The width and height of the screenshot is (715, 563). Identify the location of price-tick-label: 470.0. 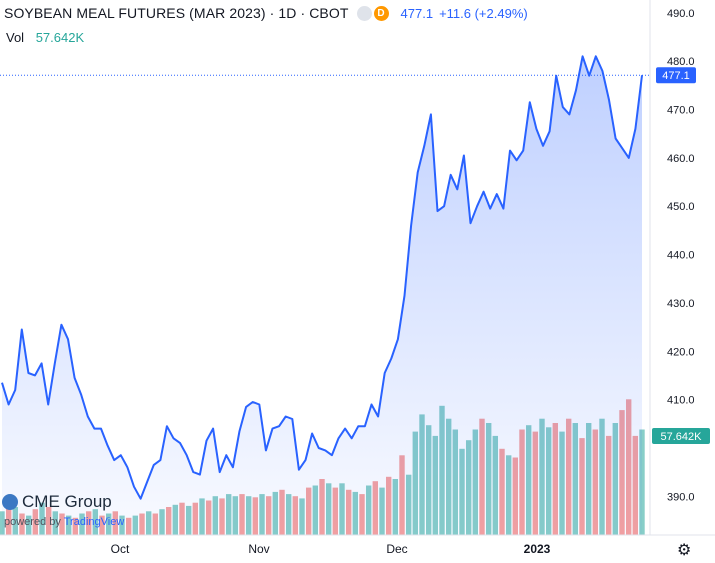
(681, 111).